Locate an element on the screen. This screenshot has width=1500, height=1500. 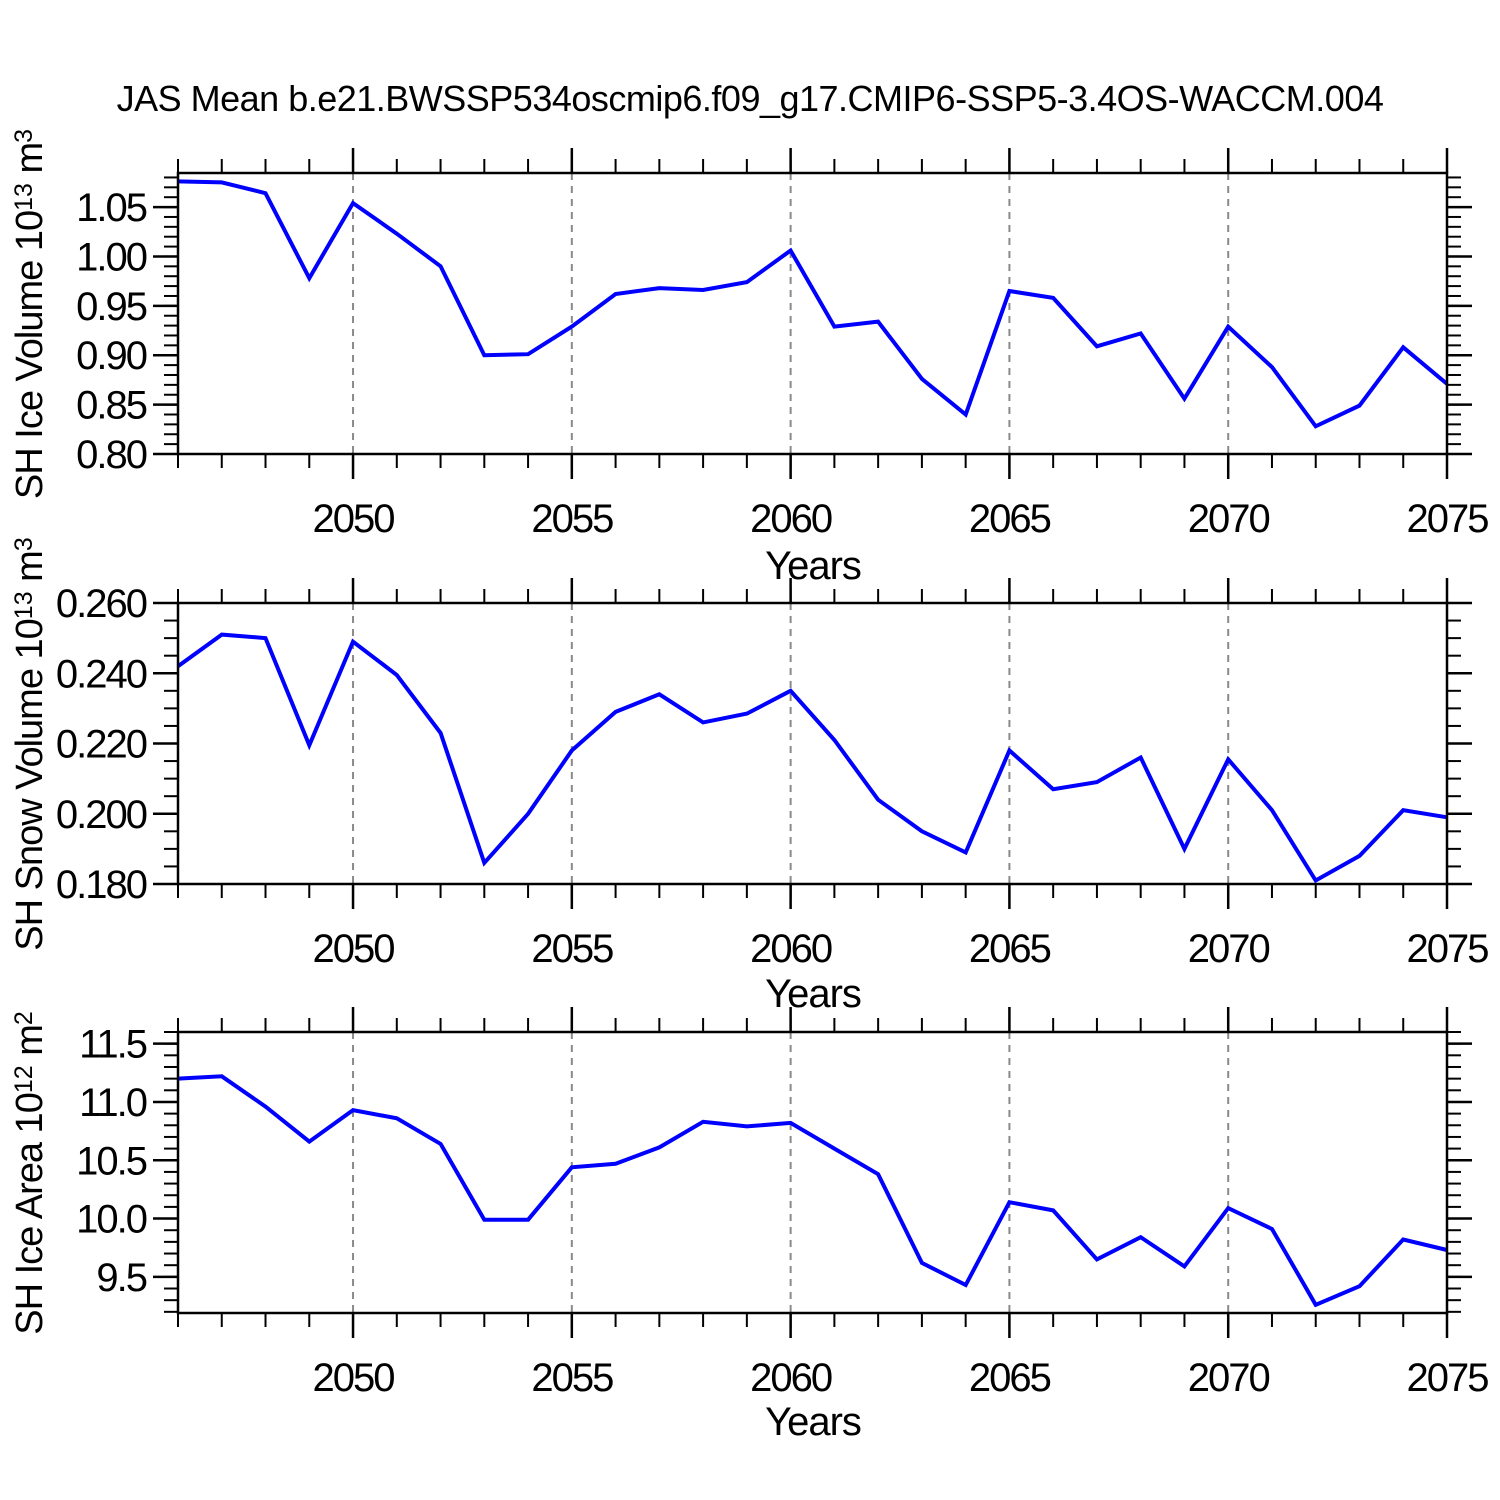
y-tick-label: 11.0 is located at coordinates (113, 1103).